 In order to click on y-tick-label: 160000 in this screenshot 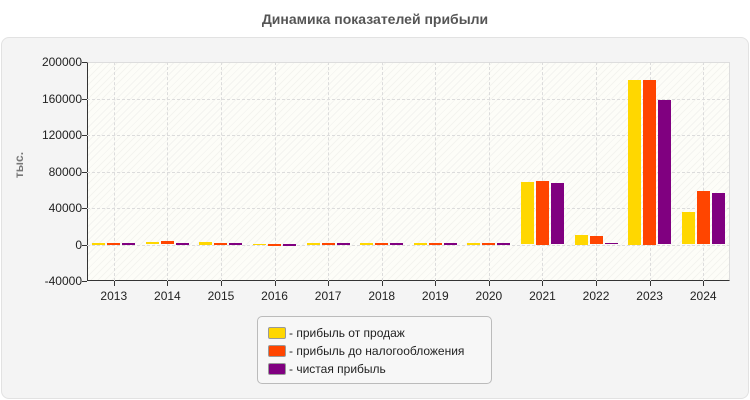, I will do `click(61, 98)`.